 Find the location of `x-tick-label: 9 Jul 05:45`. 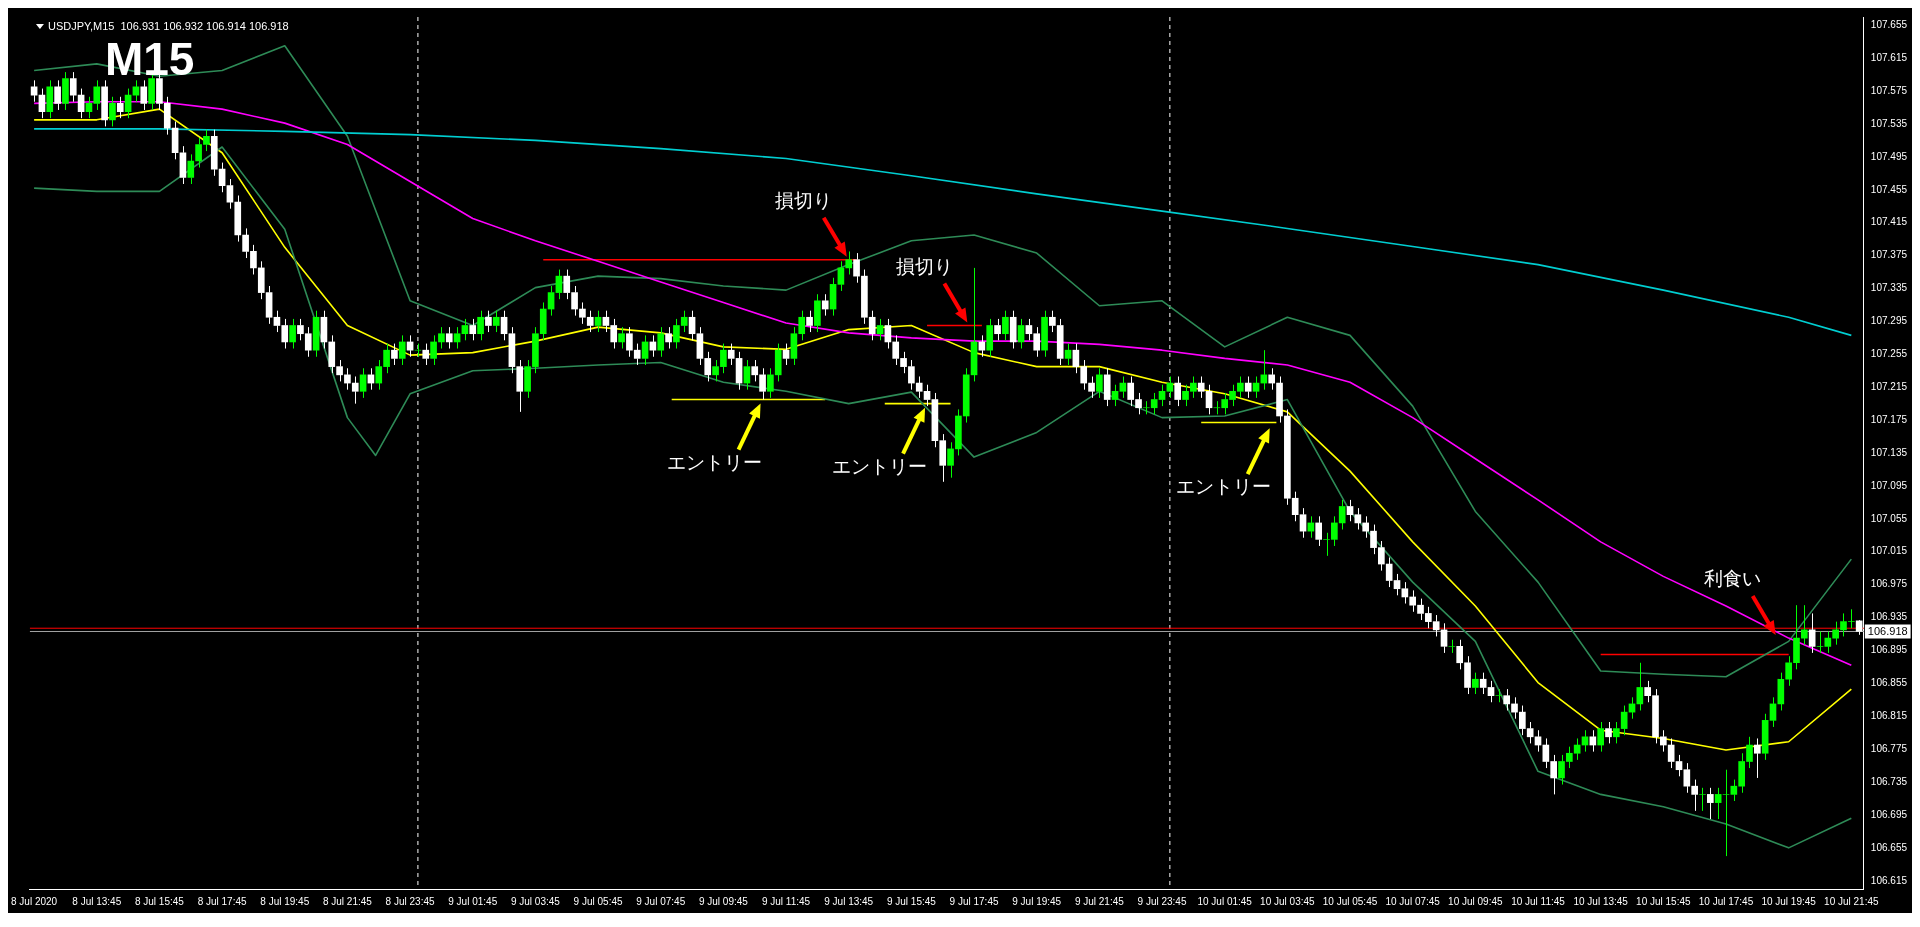

x-tick-label: 9 Jul 05:45 is located at coordinates (598, 901).